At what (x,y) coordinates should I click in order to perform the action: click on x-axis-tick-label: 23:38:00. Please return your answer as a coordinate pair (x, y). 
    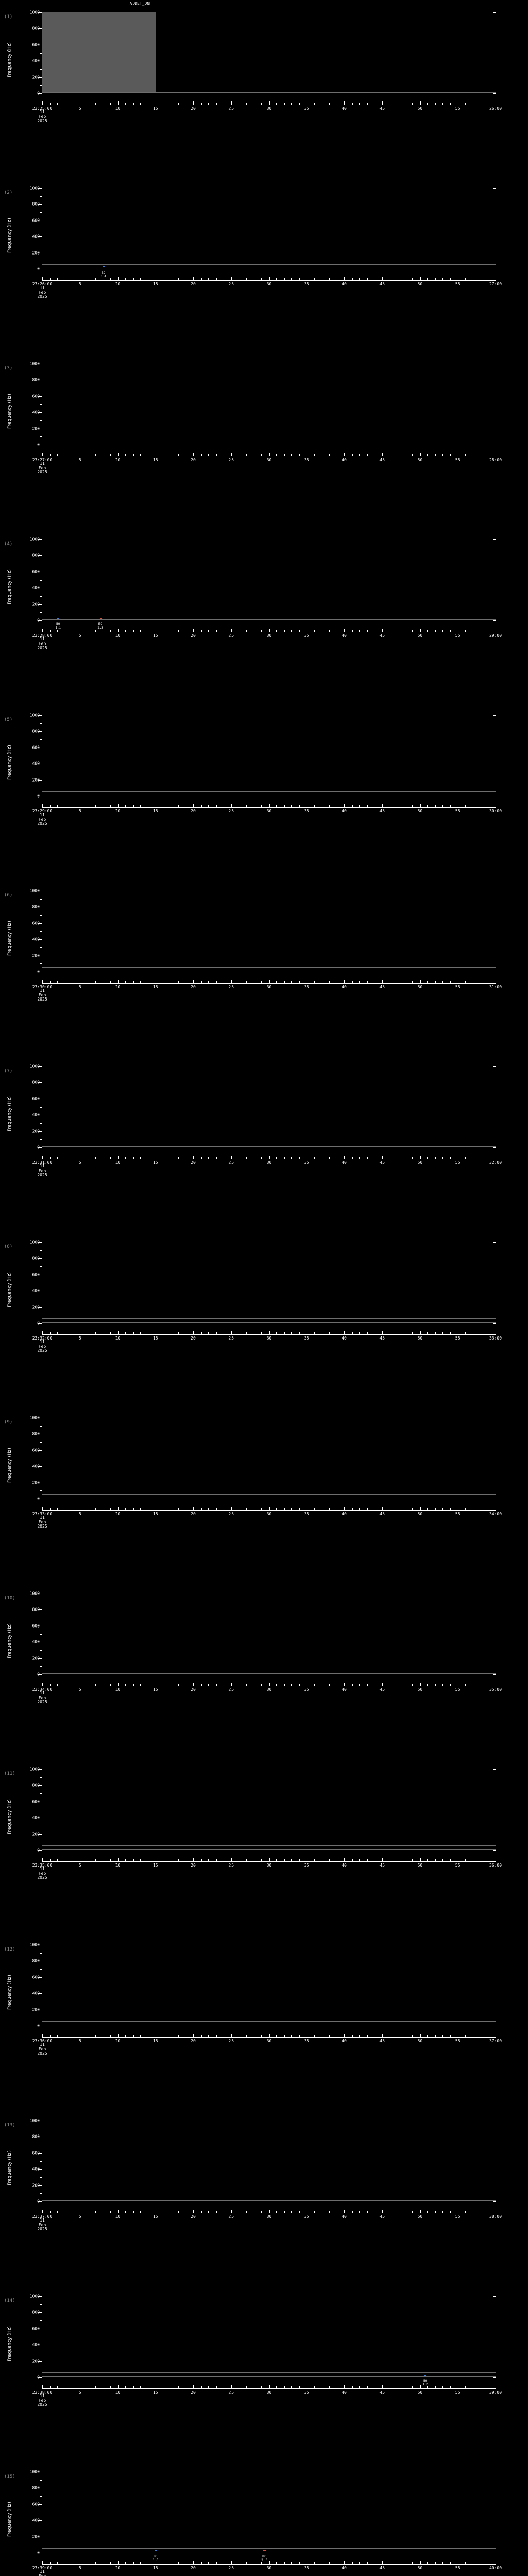
    Looking at the image, I should click on (42, 2392).